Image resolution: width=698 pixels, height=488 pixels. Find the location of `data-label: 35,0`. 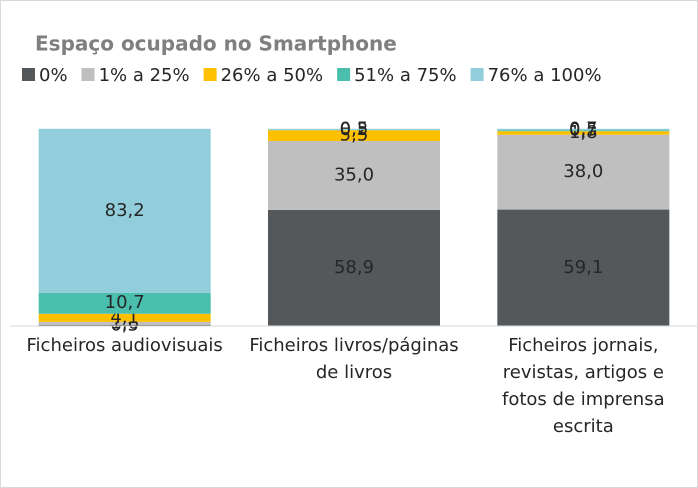

data-label: 35,0 is located at coordinates (354, 174).